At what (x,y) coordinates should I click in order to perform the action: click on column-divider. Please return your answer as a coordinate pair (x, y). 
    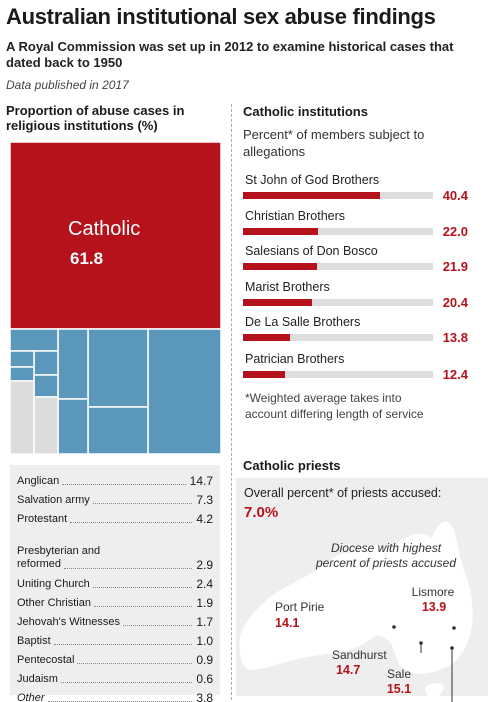
    Looking at the image, I should click on (231, 402).